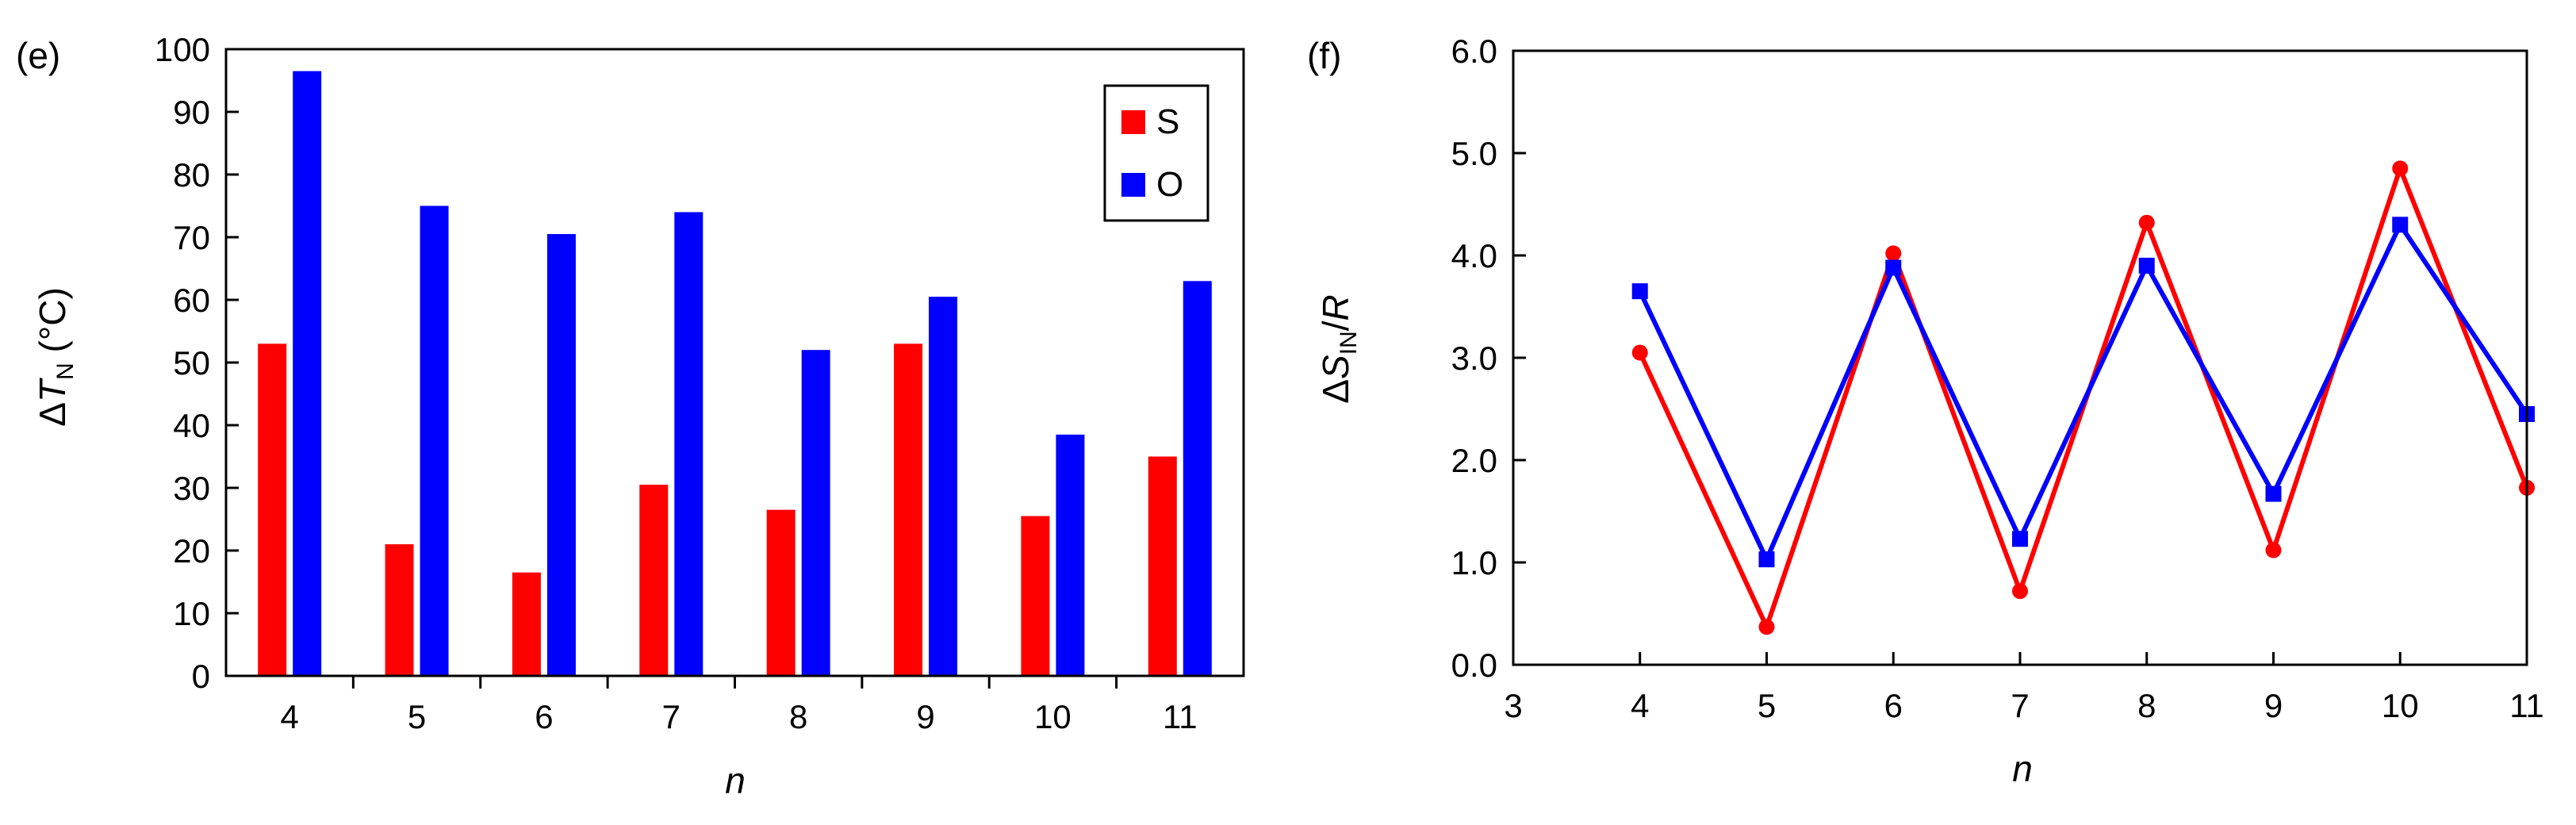  What do you see at coordinates (739, 705) in the screenshot?
I see `bar-chart-x-axis: 4 5 6 7 8 9 10 11` at bounding box center [739, 705].